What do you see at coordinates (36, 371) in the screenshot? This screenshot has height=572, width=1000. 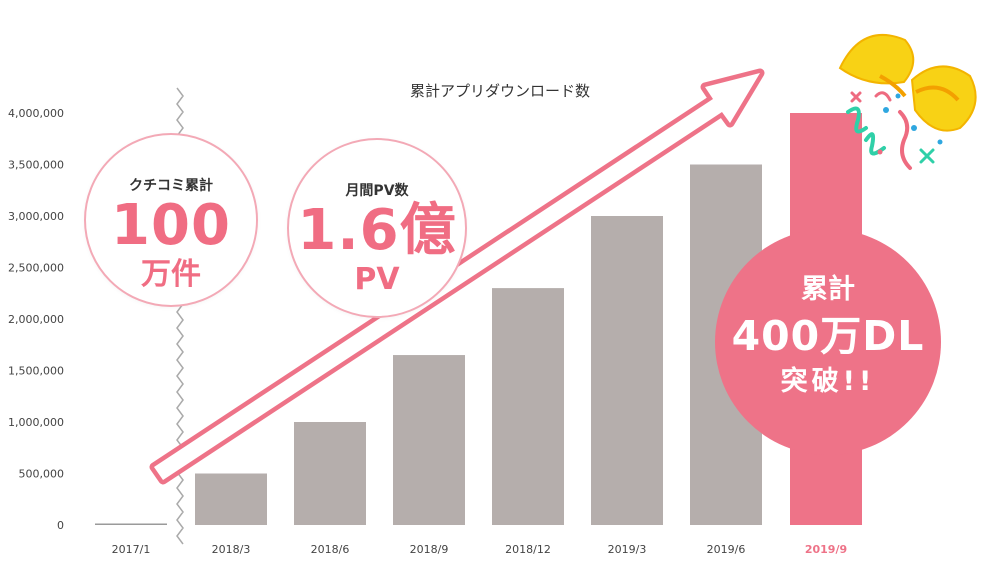 I see `y-tick-label: 1,500,000` at bounding box center [36, 371].